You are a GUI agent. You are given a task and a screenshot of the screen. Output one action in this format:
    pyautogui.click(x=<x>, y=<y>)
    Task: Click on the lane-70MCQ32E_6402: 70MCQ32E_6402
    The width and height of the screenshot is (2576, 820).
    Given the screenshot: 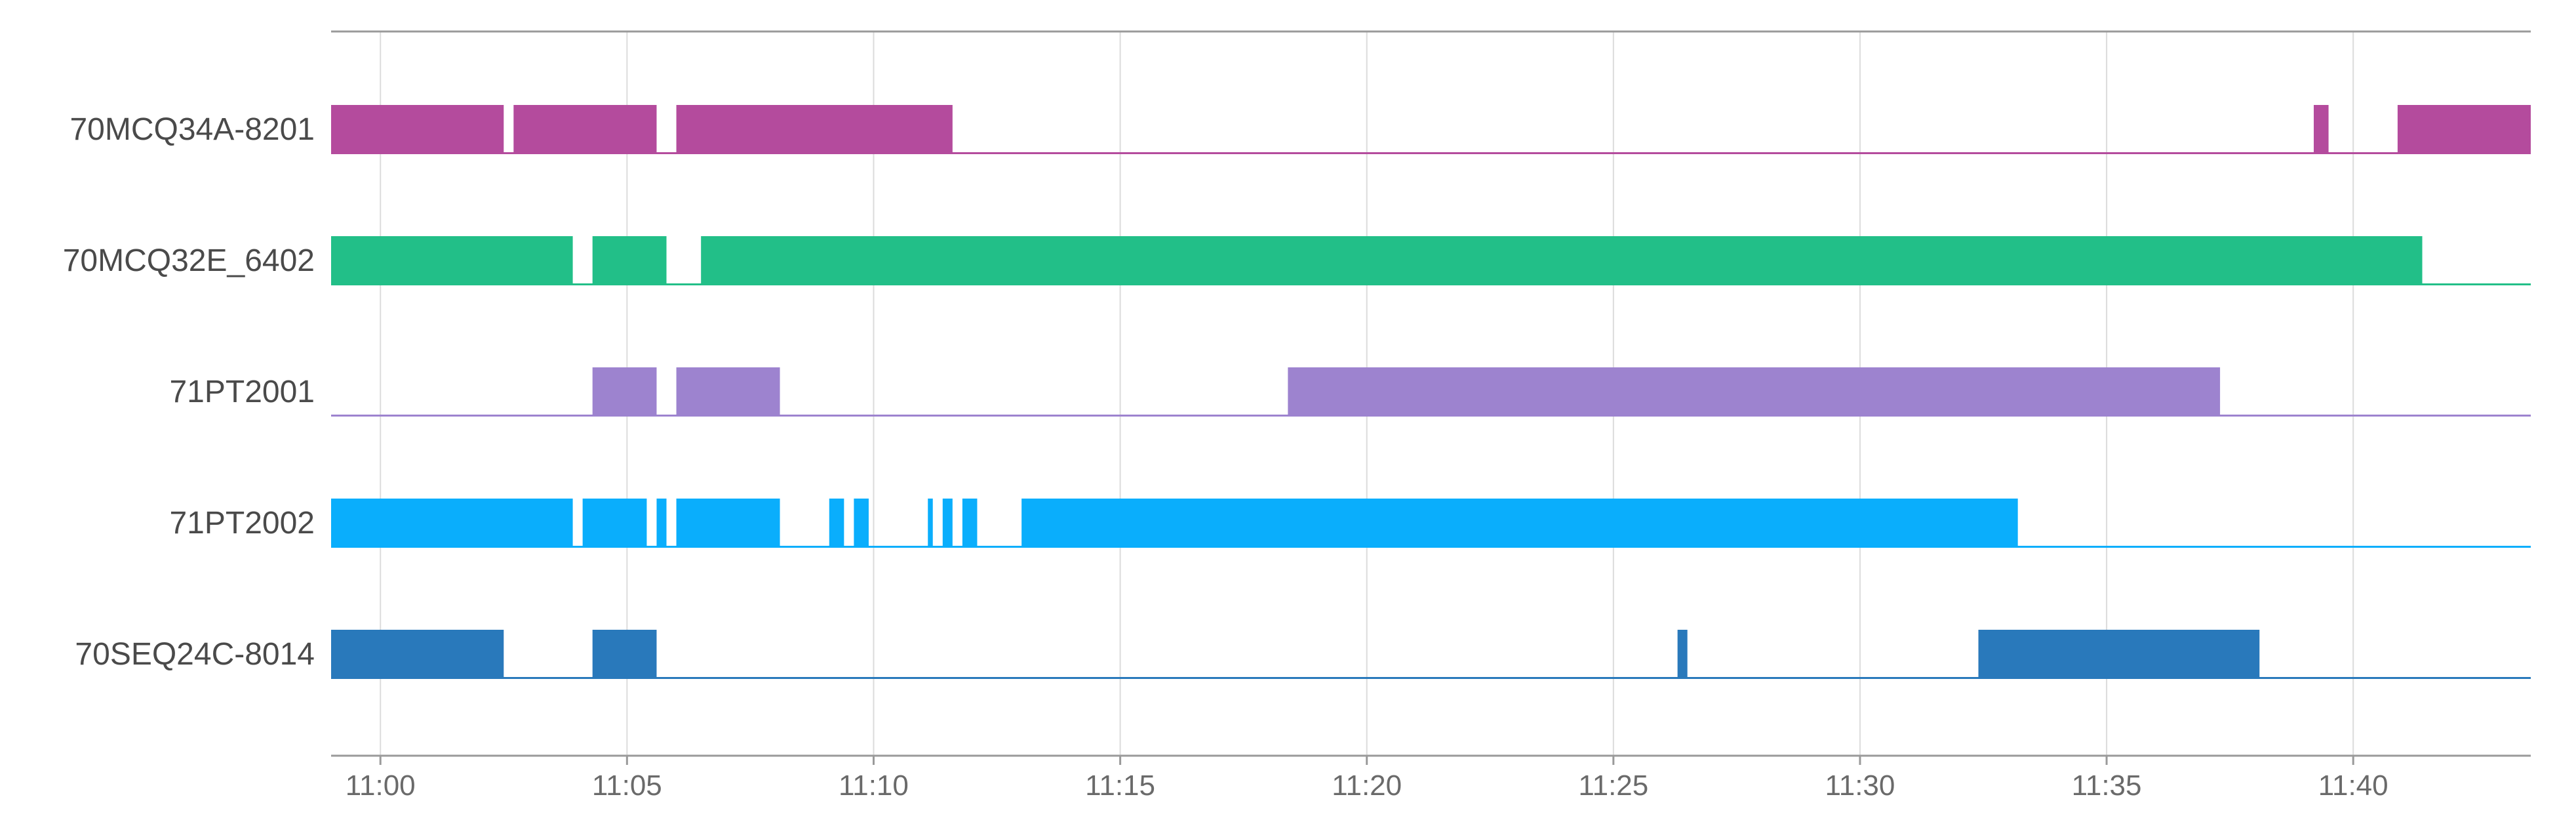 What is the action you would take?
    pyautogui.click(x=1297, y=260)
    